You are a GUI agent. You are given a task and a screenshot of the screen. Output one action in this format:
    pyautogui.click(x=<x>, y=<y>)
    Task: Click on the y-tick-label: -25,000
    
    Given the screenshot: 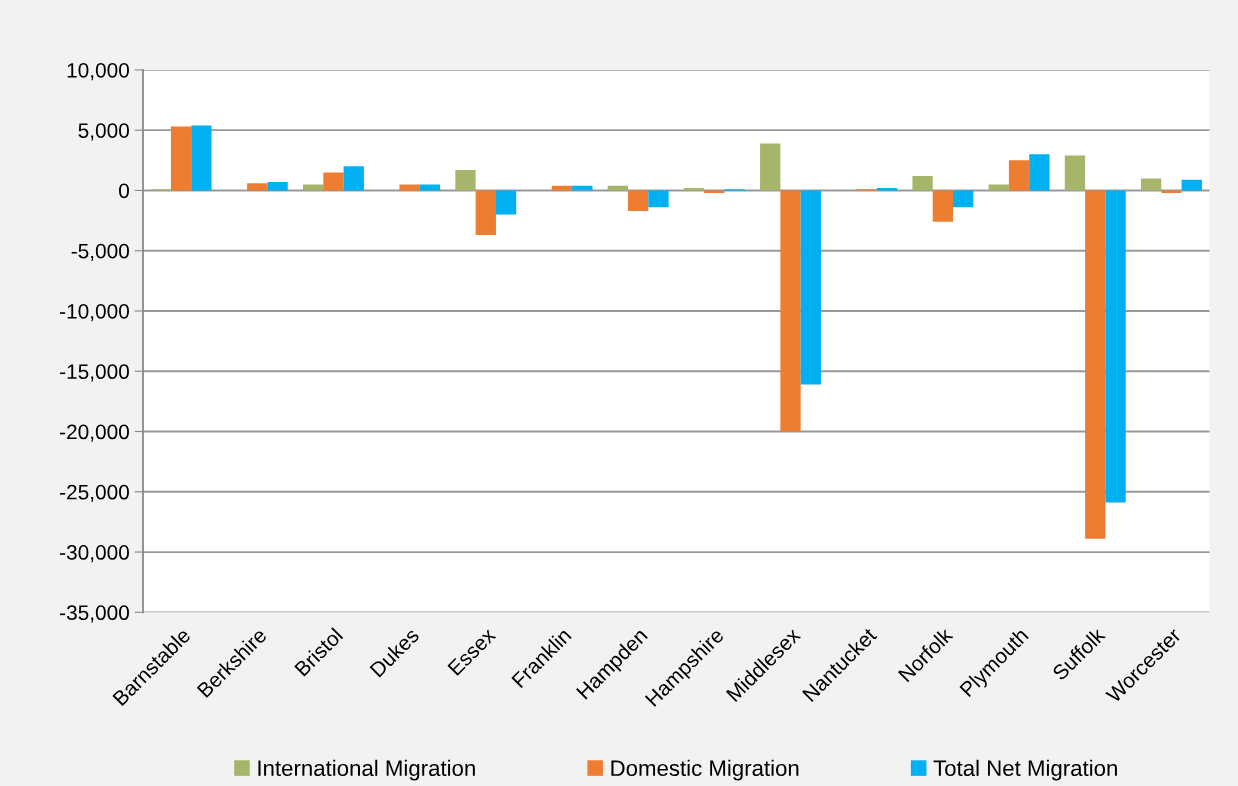 What is the action you would take?
    pyautogui.click(x=94, y=493)
    